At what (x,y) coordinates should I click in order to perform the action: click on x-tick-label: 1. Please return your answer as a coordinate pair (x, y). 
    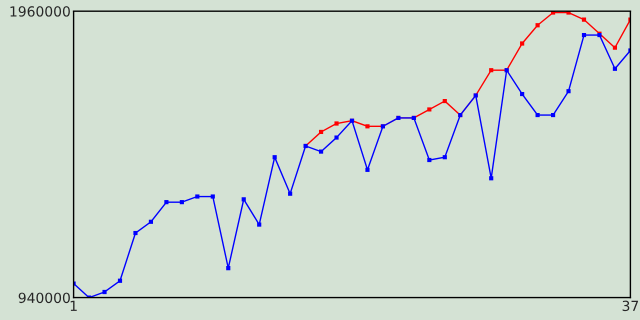
    Looking at the image, I should click on (73, 305).